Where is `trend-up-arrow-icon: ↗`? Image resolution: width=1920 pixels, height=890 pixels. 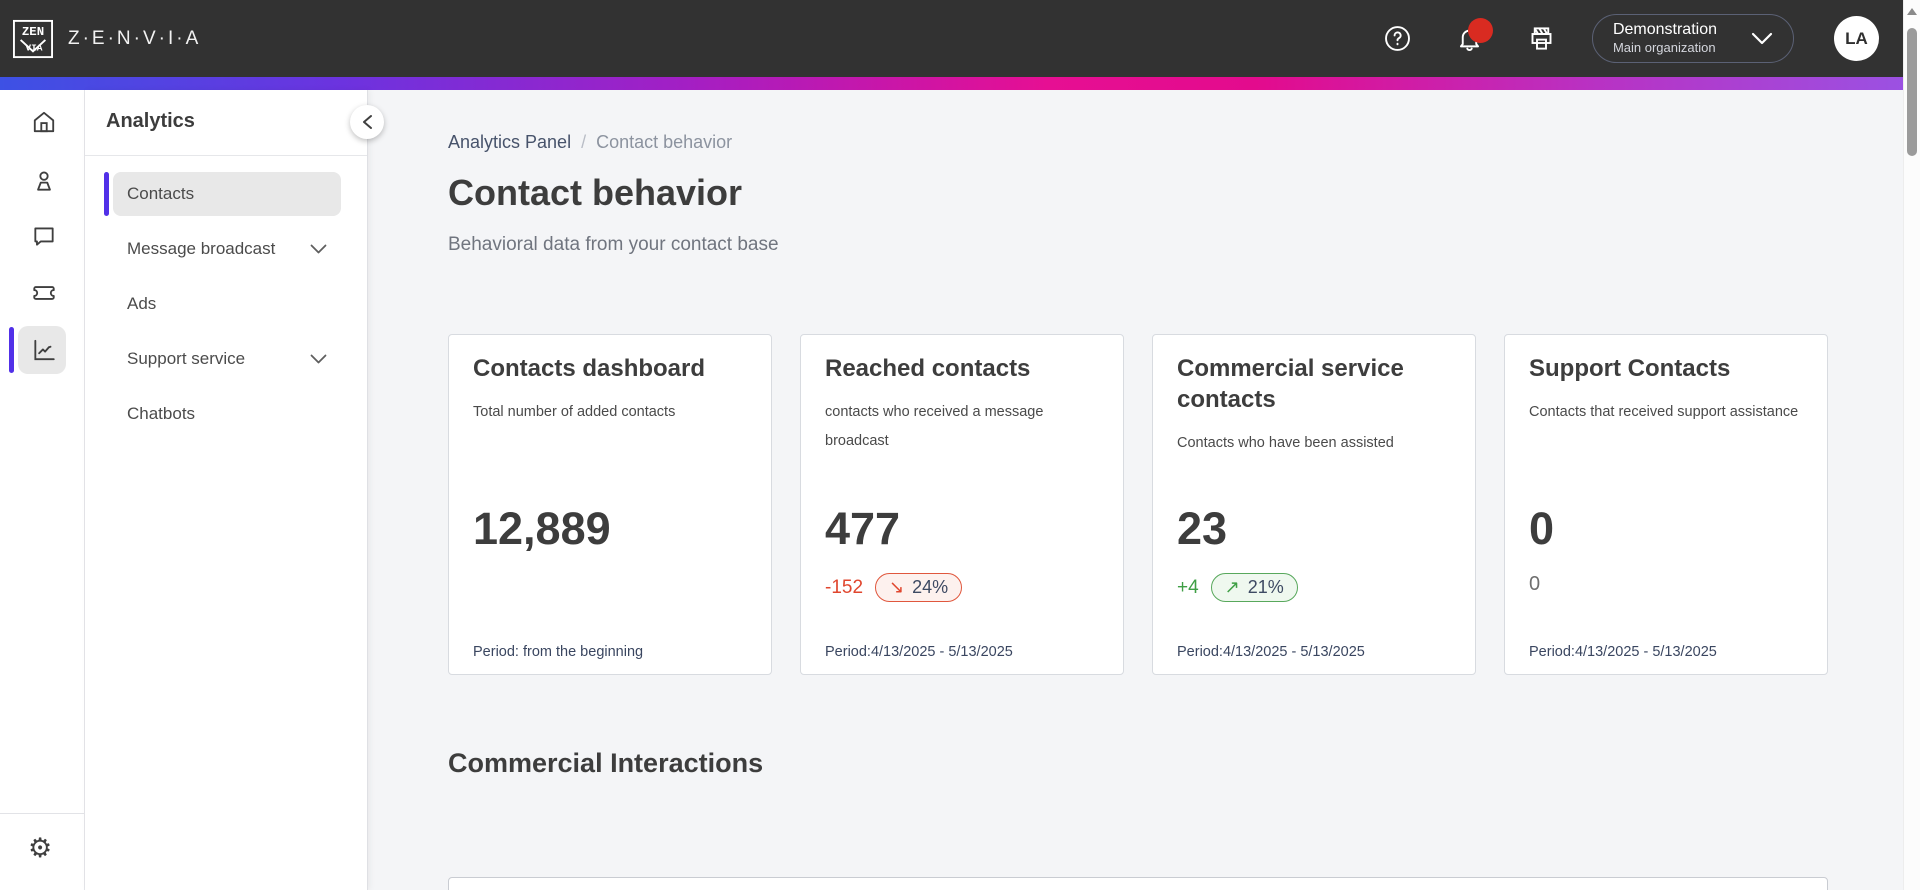
trend-up-arrow-icon: ↗ is located at coordinates (1232, 587).